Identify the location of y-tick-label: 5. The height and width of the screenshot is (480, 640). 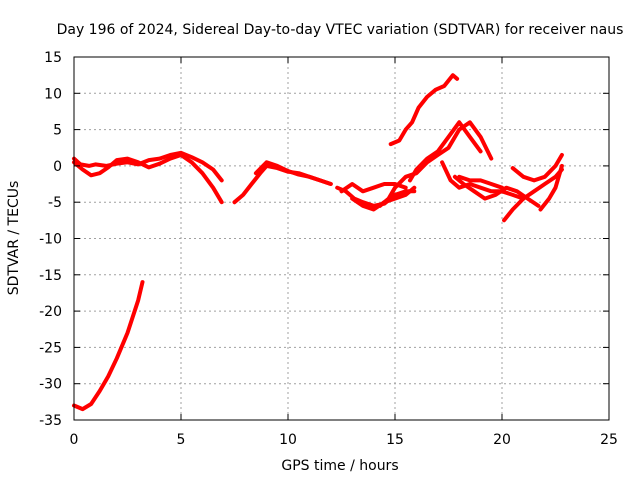
(57, 131).